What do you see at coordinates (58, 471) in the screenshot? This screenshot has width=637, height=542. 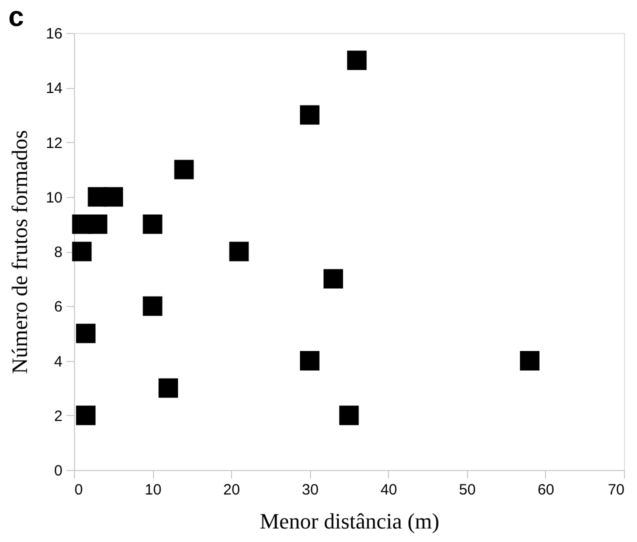 I see `y-tick-label: 0` at bounding box center [58, 471].